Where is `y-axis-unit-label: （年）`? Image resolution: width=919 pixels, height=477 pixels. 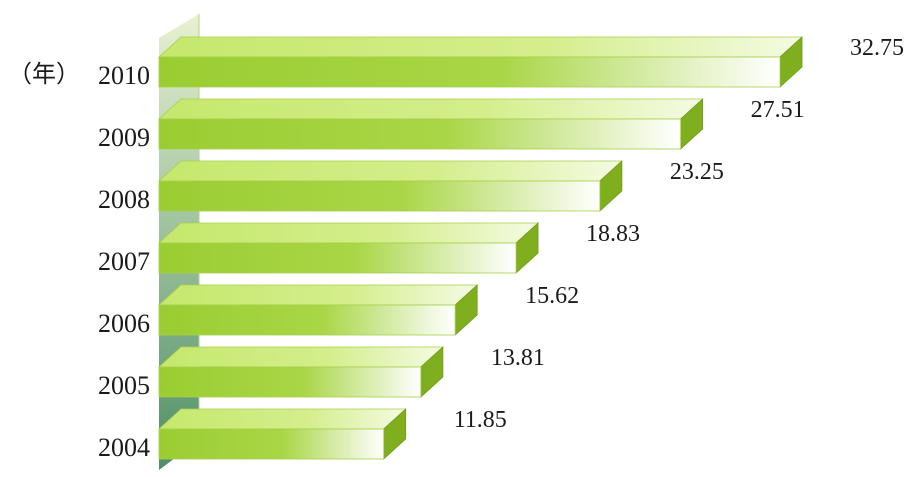
y-axis-unit-label: （年） is located at coordinates (44, 74).